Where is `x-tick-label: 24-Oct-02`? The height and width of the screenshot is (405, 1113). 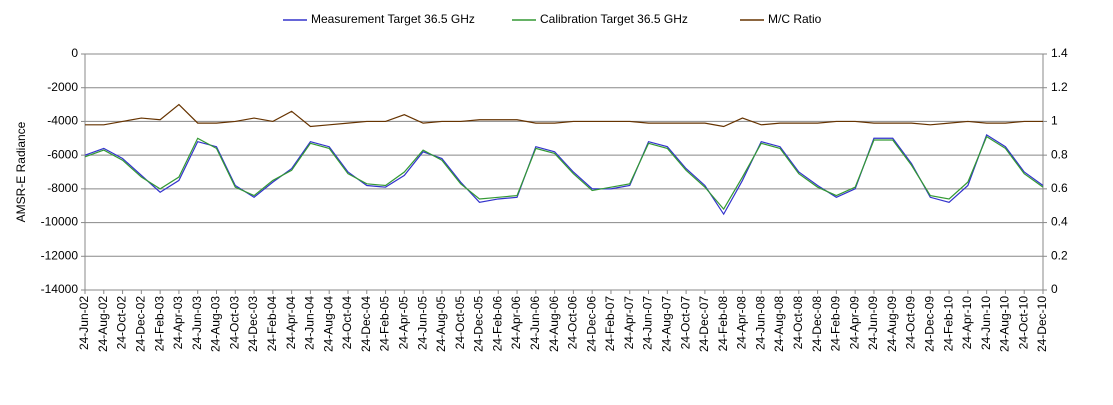
x-tick-label: 24-Oct-02 is located at coordinates (122, 323).